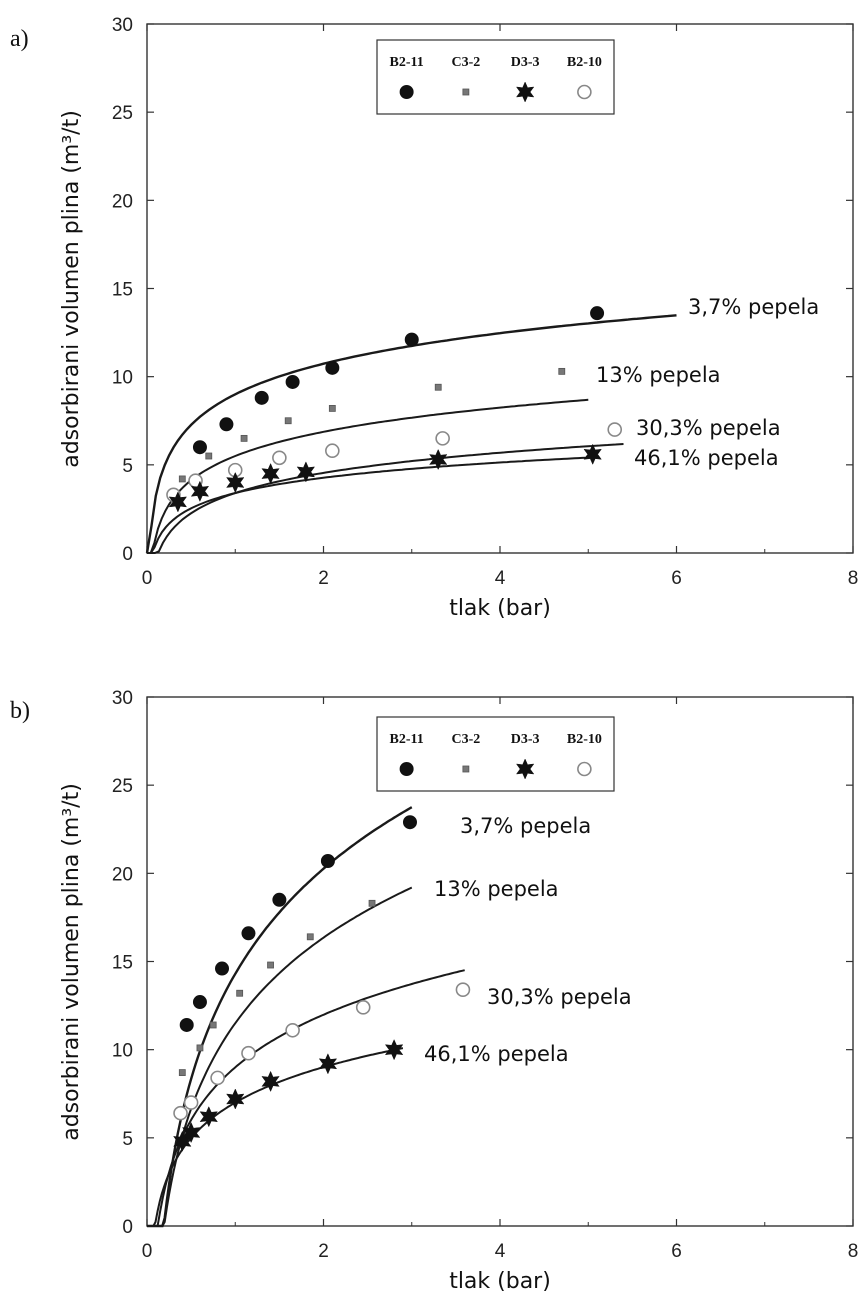 Image resolution: width=861 pixels, height=1298 pixels. Describe the element at coordinates (525, 739) in the screenshot. I see `legend-entry-label: D3-3` at that location.